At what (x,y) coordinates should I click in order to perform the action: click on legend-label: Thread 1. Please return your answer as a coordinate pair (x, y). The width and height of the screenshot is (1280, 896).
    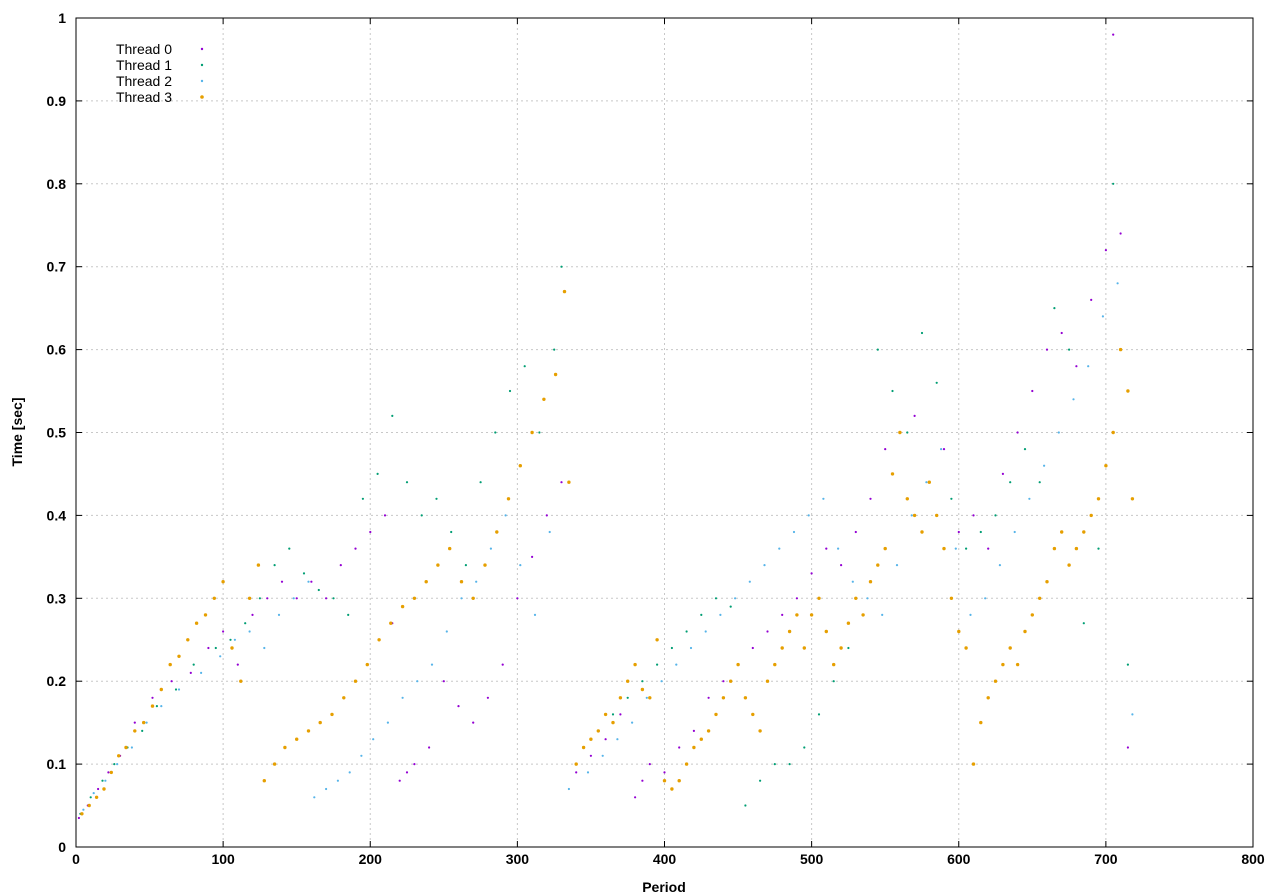
    Looking at the image, I should click on (144, 65).